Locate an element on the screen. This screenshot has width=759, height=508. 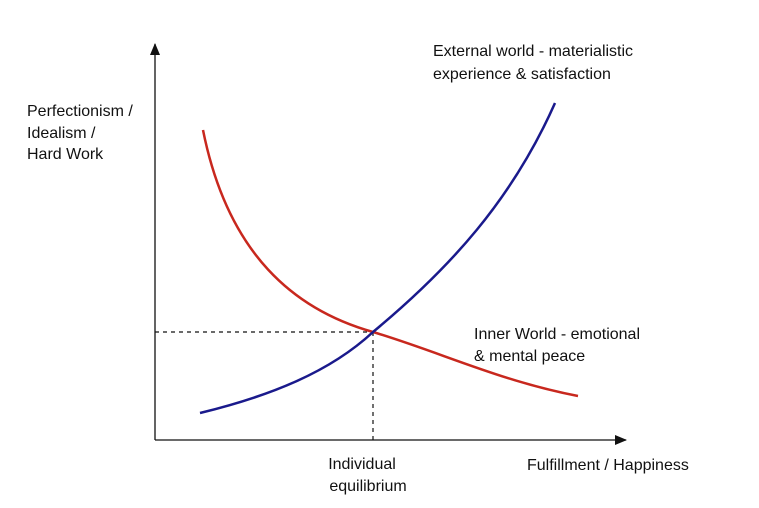
curve-label: experience & satisfaction is located at coordinates (522, 74).